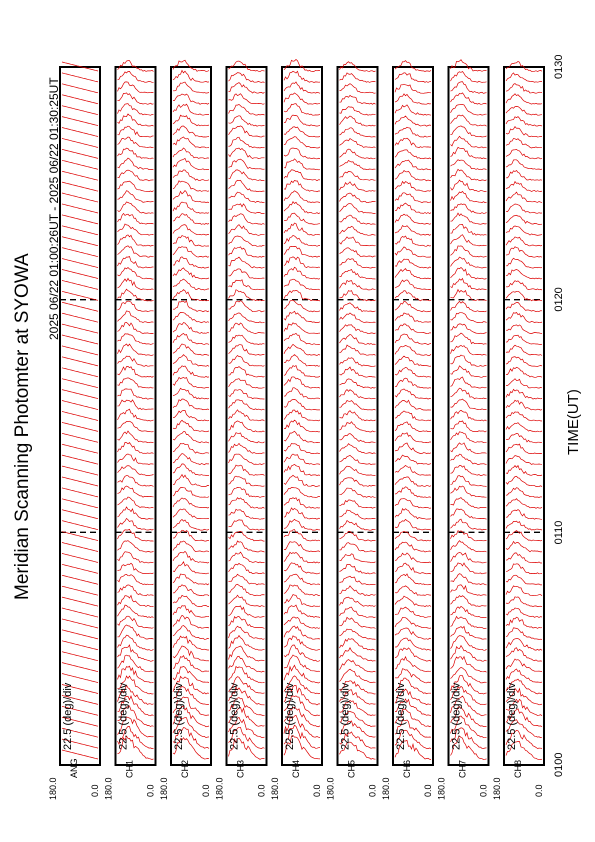  I want to click on time-tick-label: 0120, so click(559, 299).